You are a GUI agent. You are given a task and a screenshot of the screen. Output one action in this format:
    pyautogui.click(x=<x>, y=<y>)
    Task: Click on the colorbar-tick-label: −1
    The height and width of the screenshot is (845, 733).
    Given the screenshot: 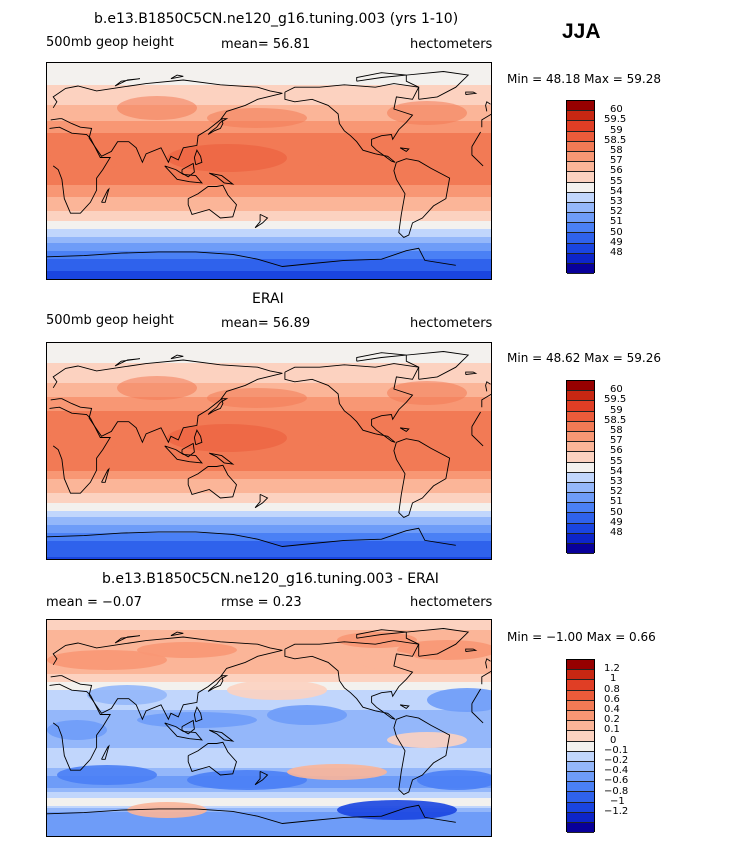 What is the action you would take?
    pyautogui.click(x=617, y=801)
    